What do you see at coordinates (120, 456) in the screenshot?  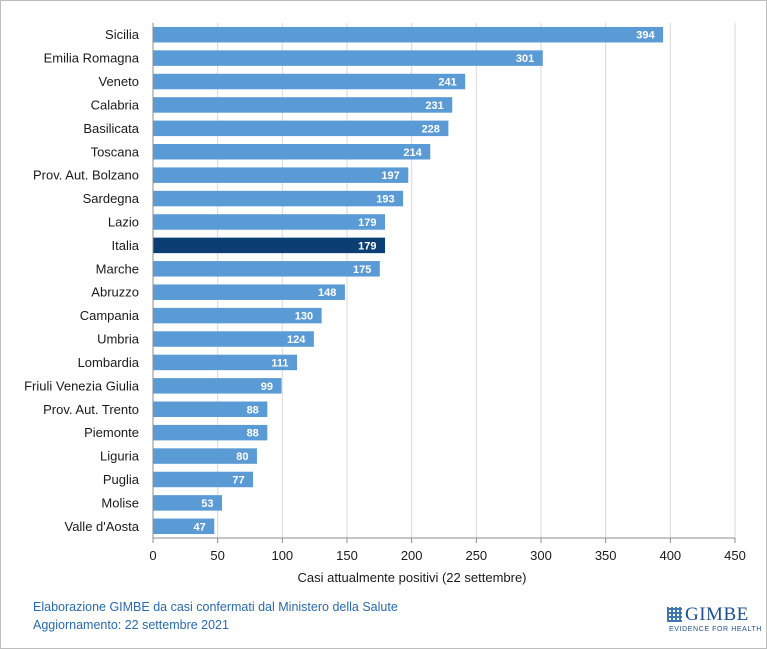 I see `category-label: Liguria` at bounding box center [120, 456].